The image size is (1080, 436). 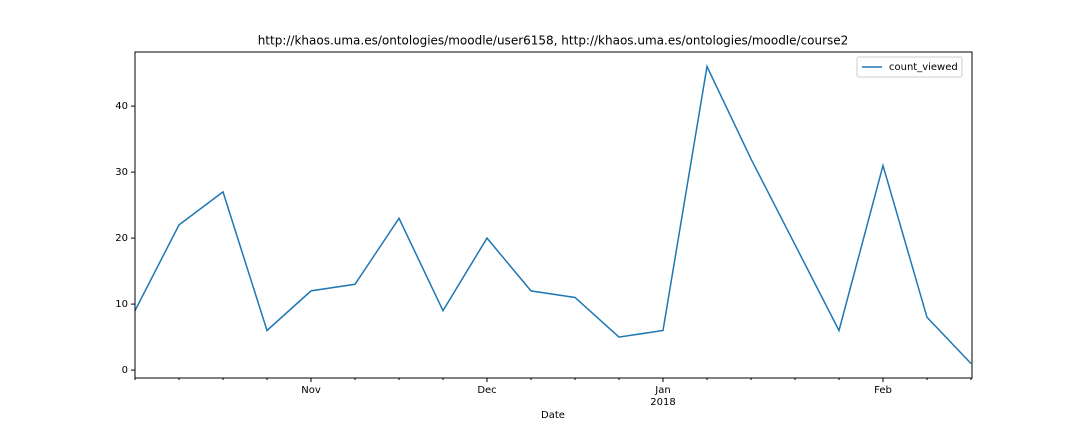 I want to click on x-tick-label: Feb, so click(x=883, y=390).